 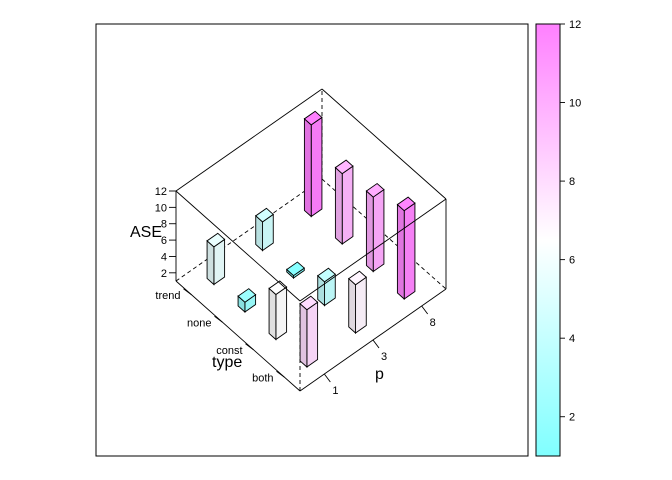 I want to click on bar-none-p1, so click(x=247, y=301).